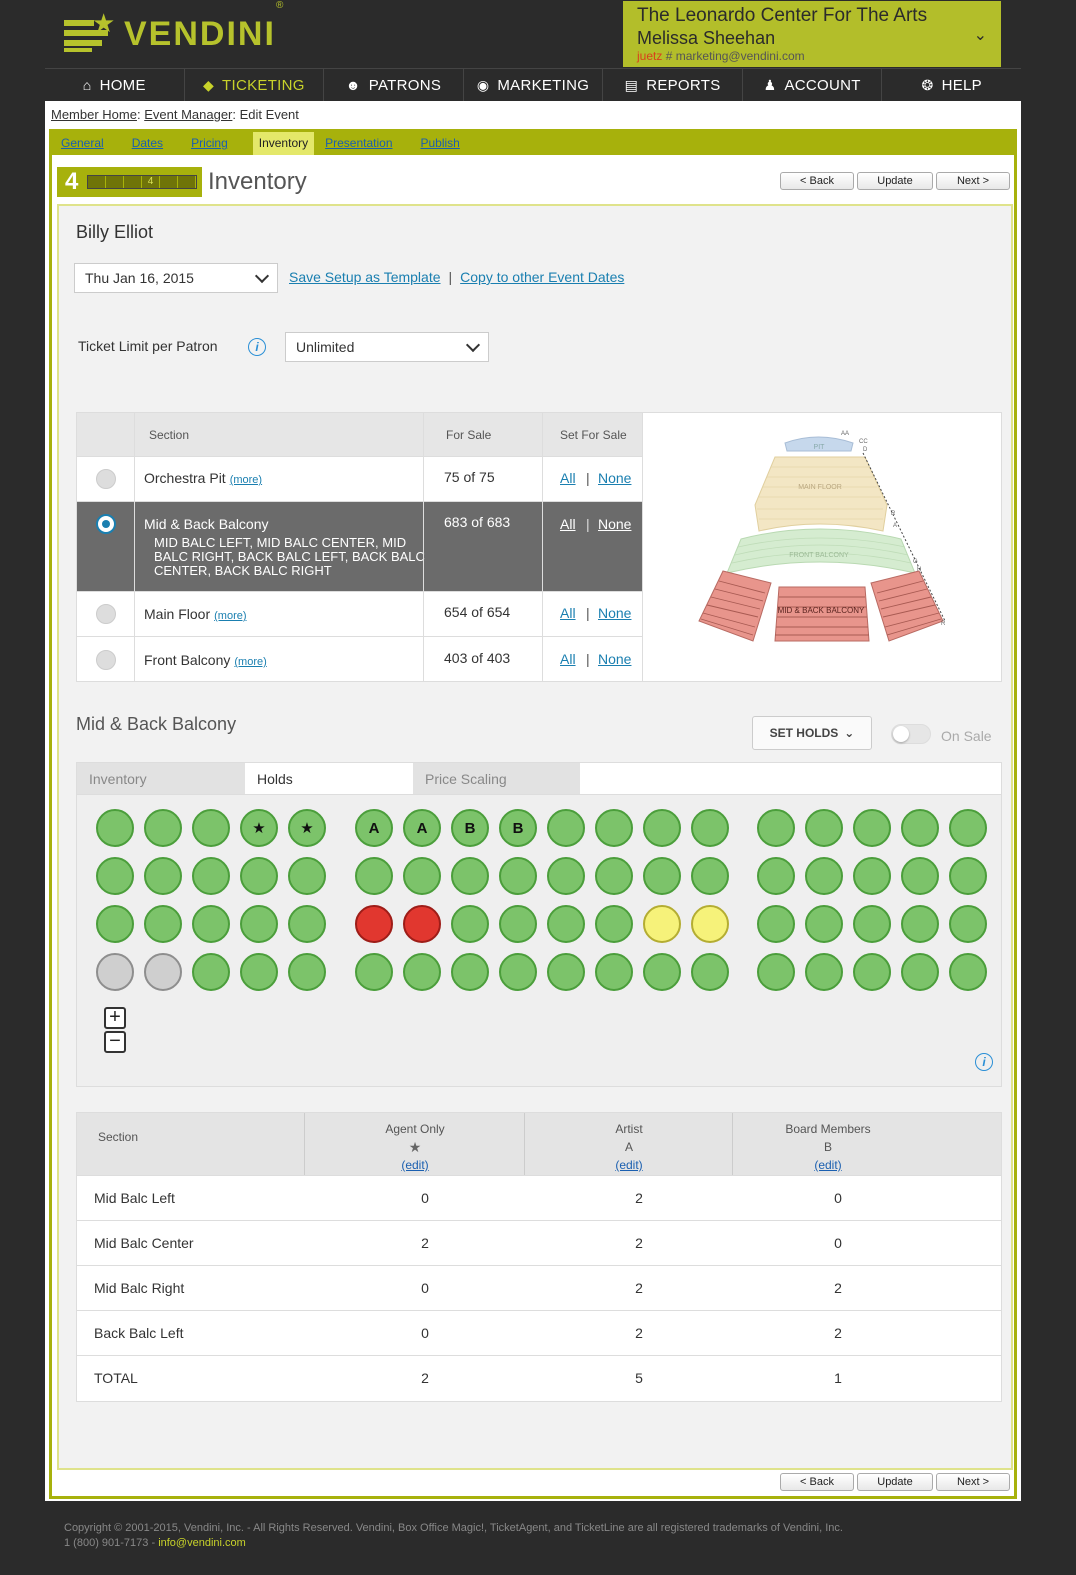 Image resolution: width=1076 pixels, height=1575 pixels. What do you see at coordinates (951, 85) in the screenshot?
I see `nav-help: ❂ HELP` at bounding box center [951, 85].